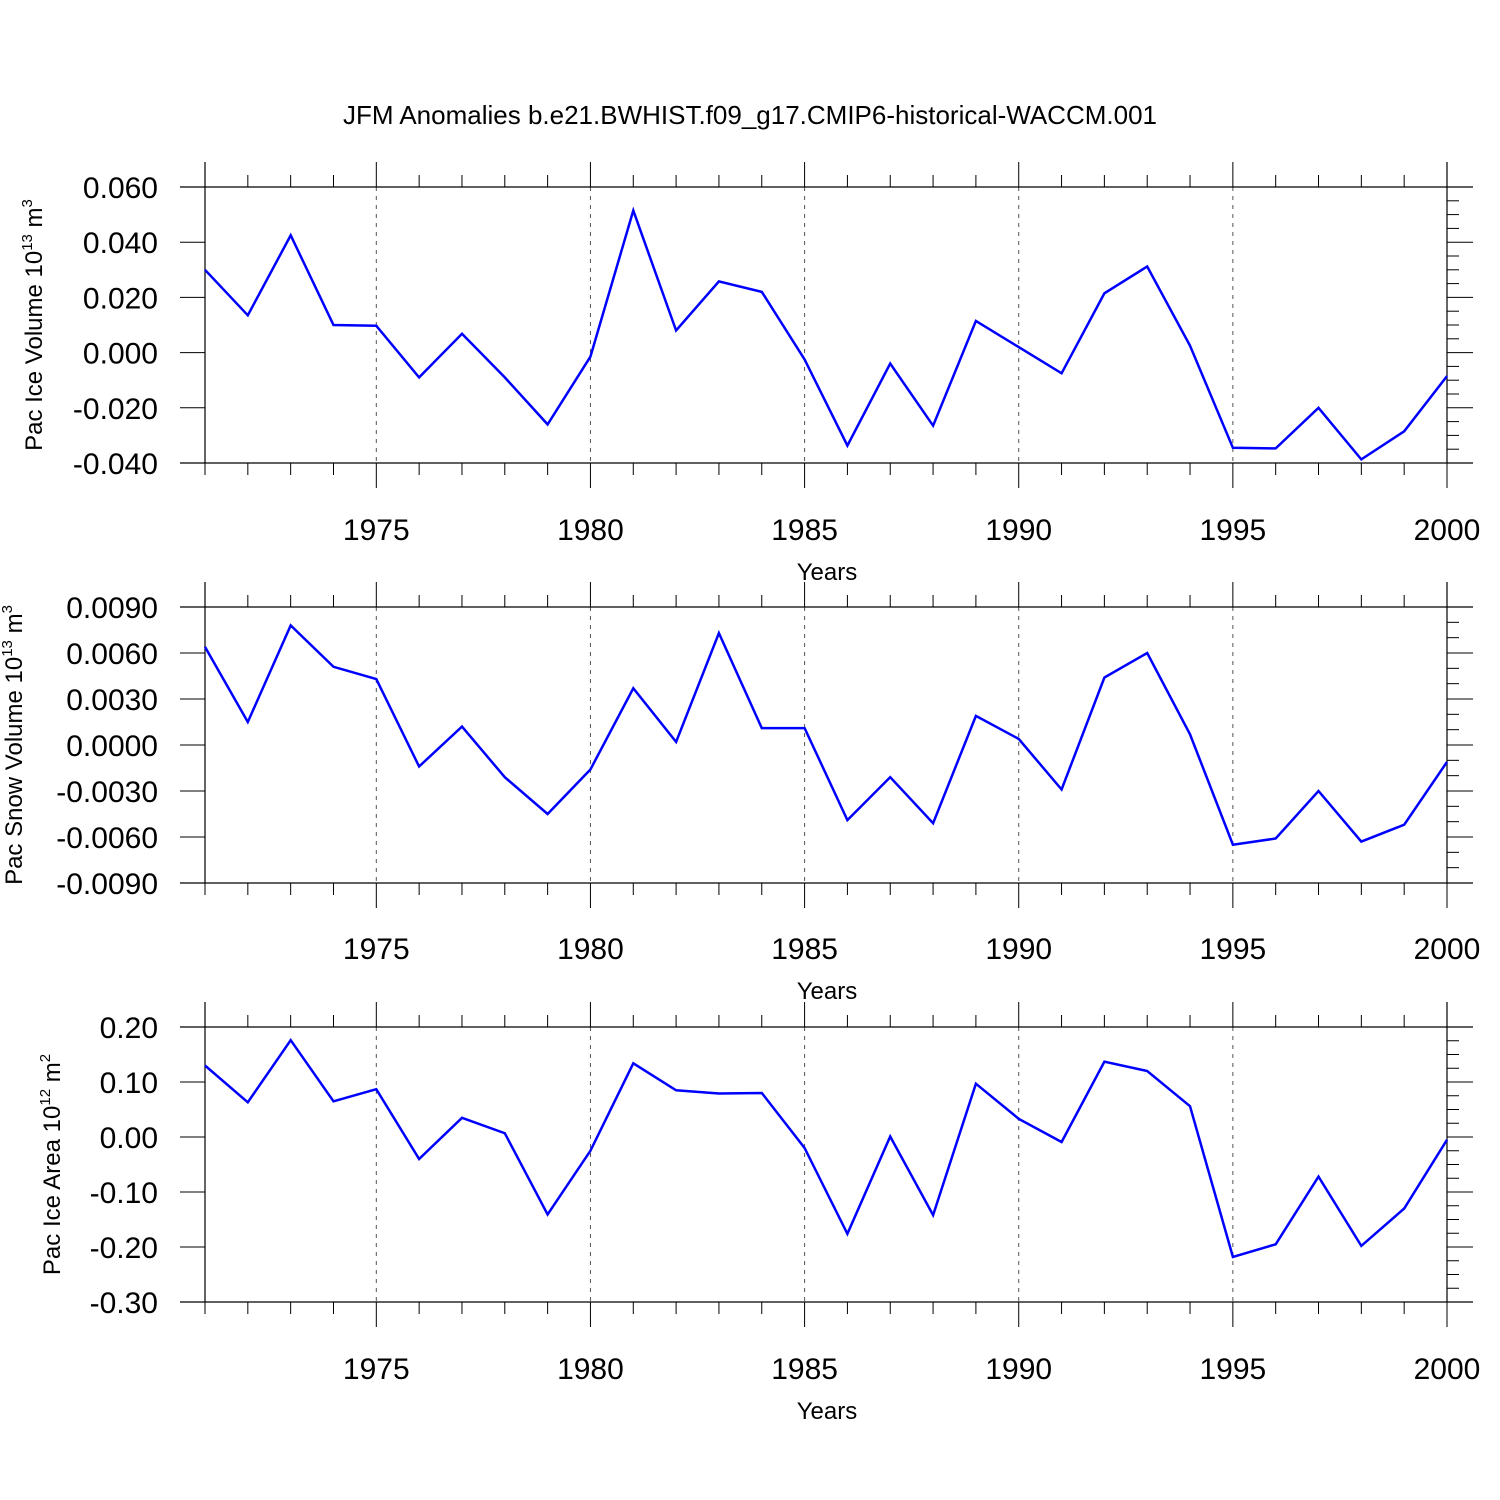  I want to click on panel-3-y-tick-label: -0.30, so click(124, 1303).